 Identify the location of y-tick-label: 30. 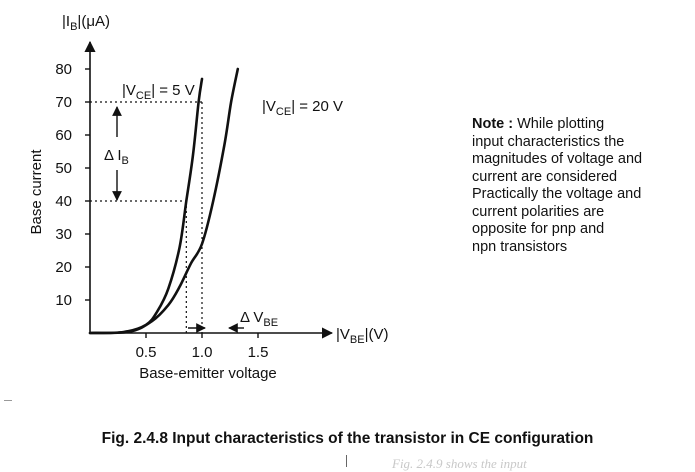
(63, 234).